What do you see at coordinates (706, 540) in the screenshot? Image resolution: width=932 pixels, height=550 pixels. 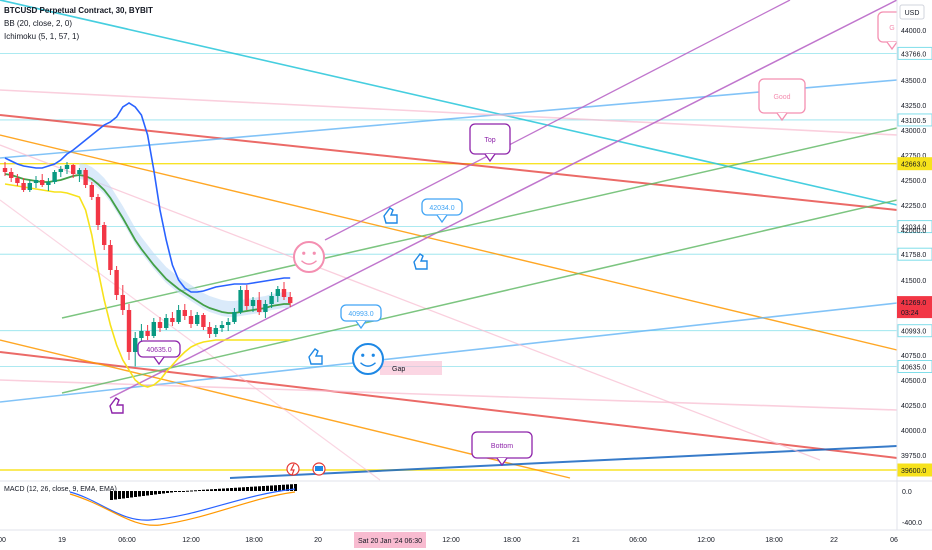 I see `time-tick-label: 12:00` at bounding box center [706, 540].